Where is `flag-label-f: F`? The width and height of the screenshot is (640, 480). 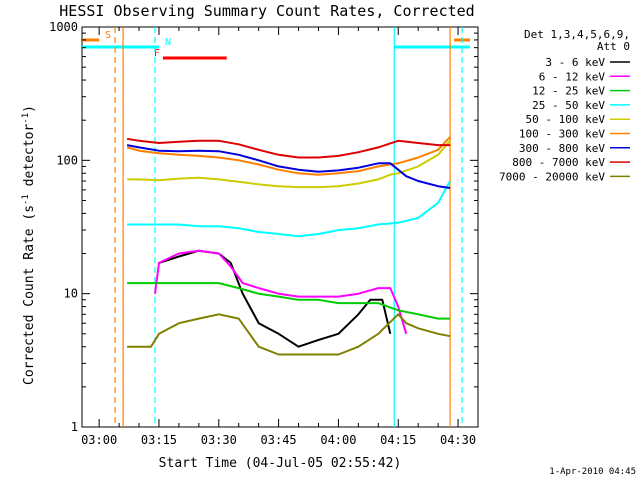
flag-label-f: F is located at coordinates (157, 53).